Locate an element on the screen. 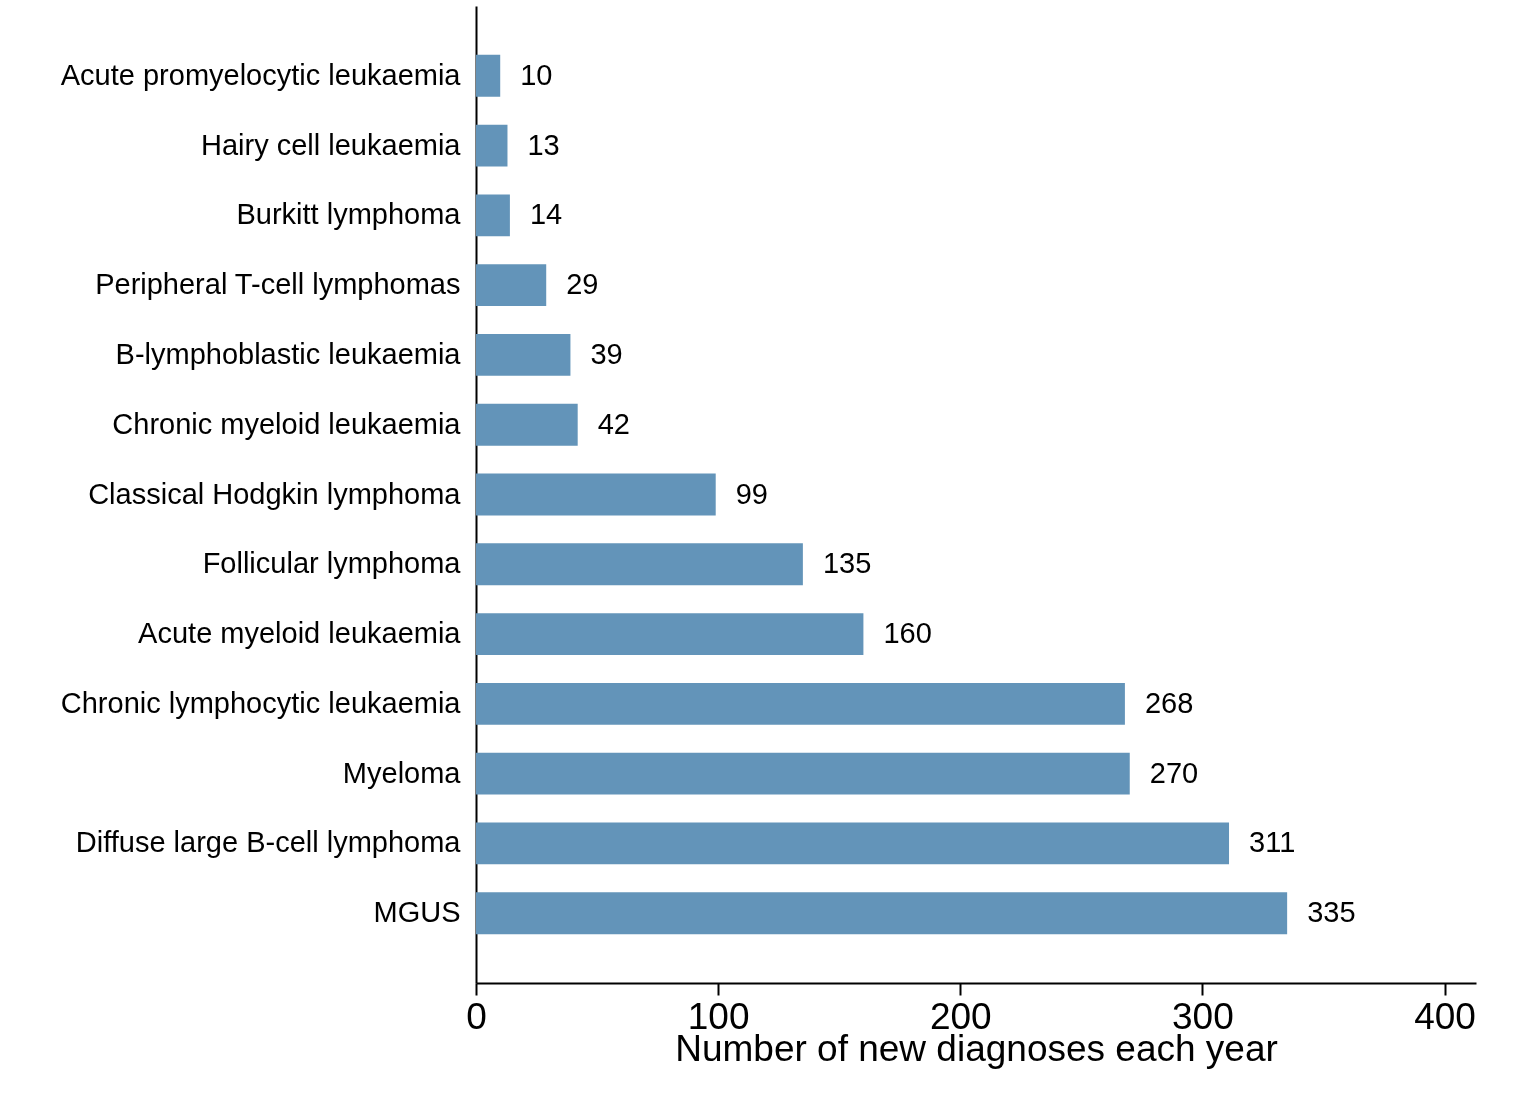  y-tick-label: Follicular lymphoma is located at coordinates (332, 563).